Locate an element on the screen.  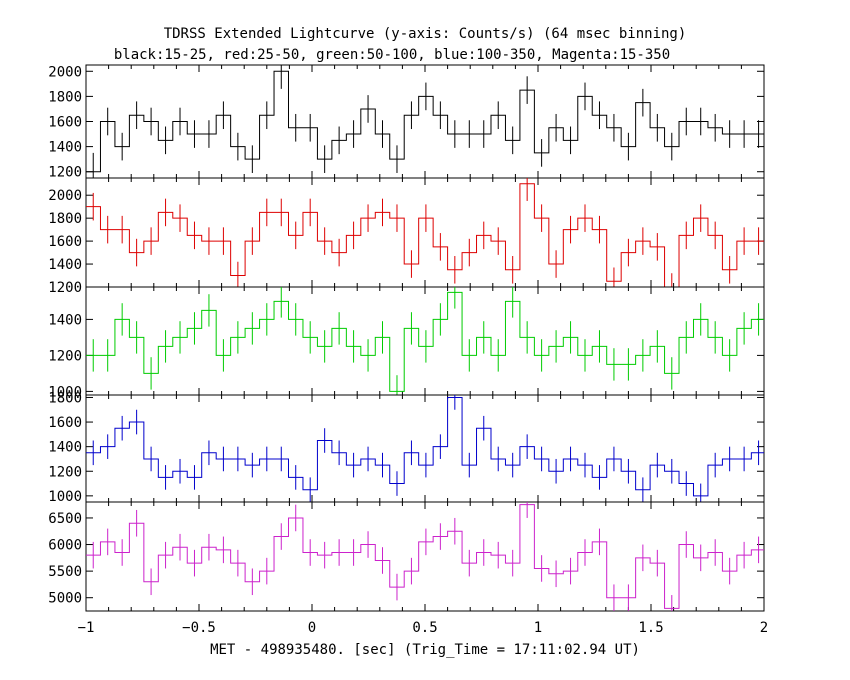
series-2-data is located at coordinates (425, 232).